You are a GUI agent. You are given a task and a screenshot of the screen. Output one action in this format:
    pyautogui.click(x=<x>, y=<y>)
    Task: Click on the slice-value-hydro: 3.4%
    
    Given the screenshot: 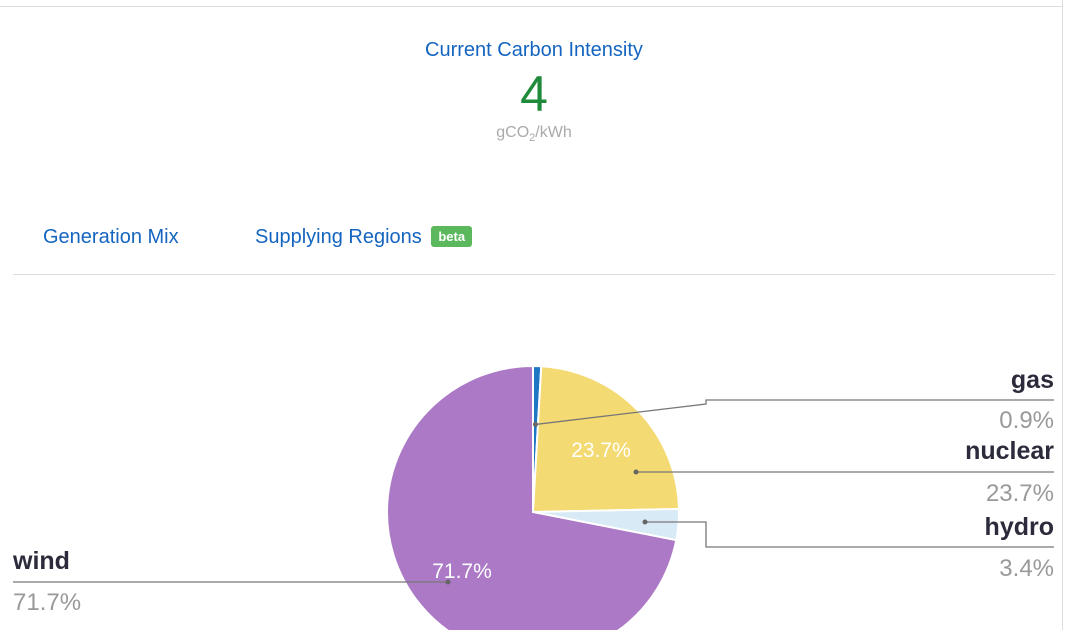 What is the action you would take?
    pyautogui.click(x=1026, y=568)
    